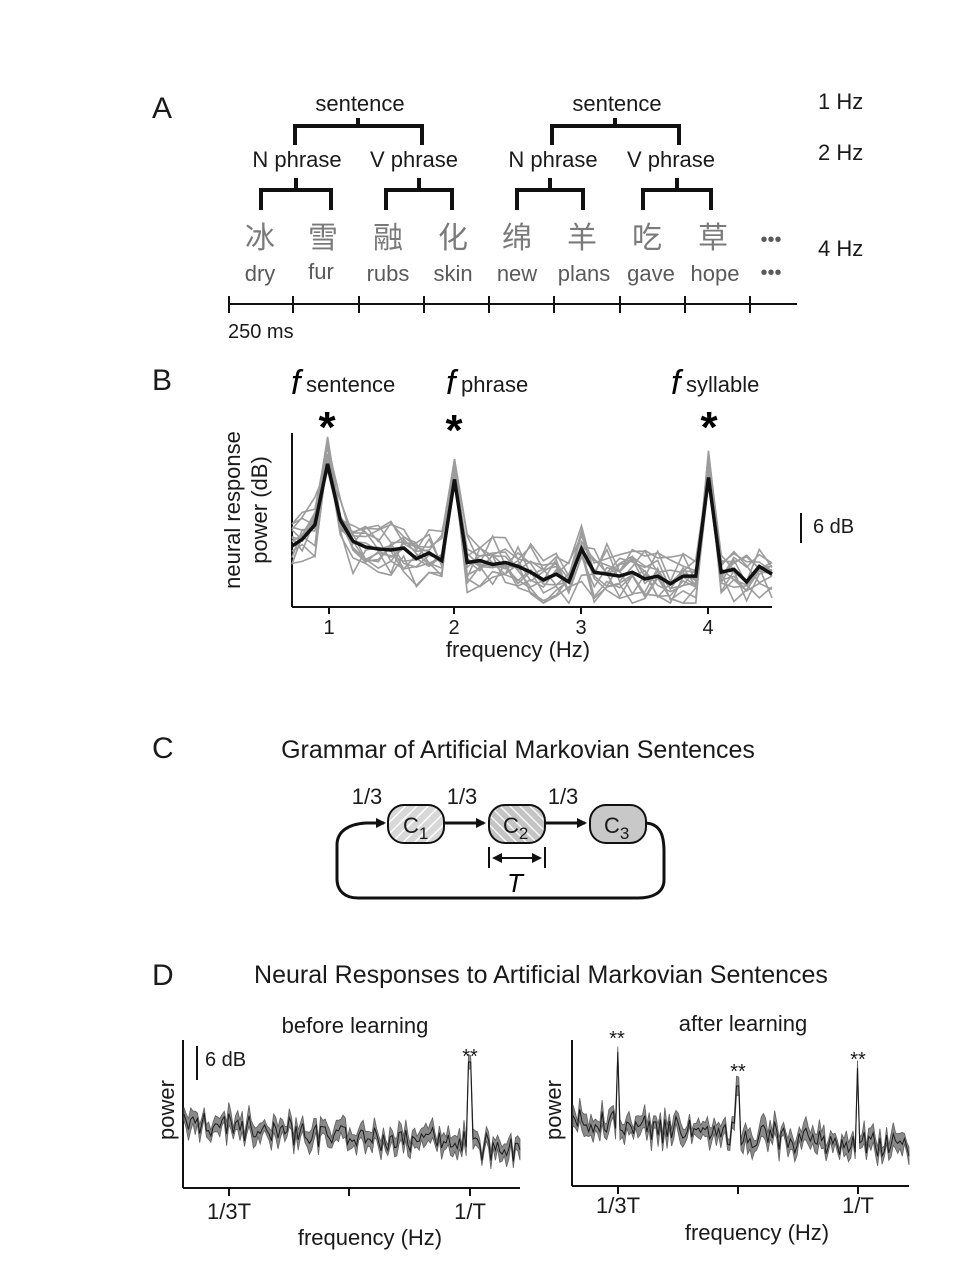 The image size is (975, 1279). What do you see at coordinates (452, 273) in the screenshot?
I see `gloss-4: skin` at bounding box center [452, 273].